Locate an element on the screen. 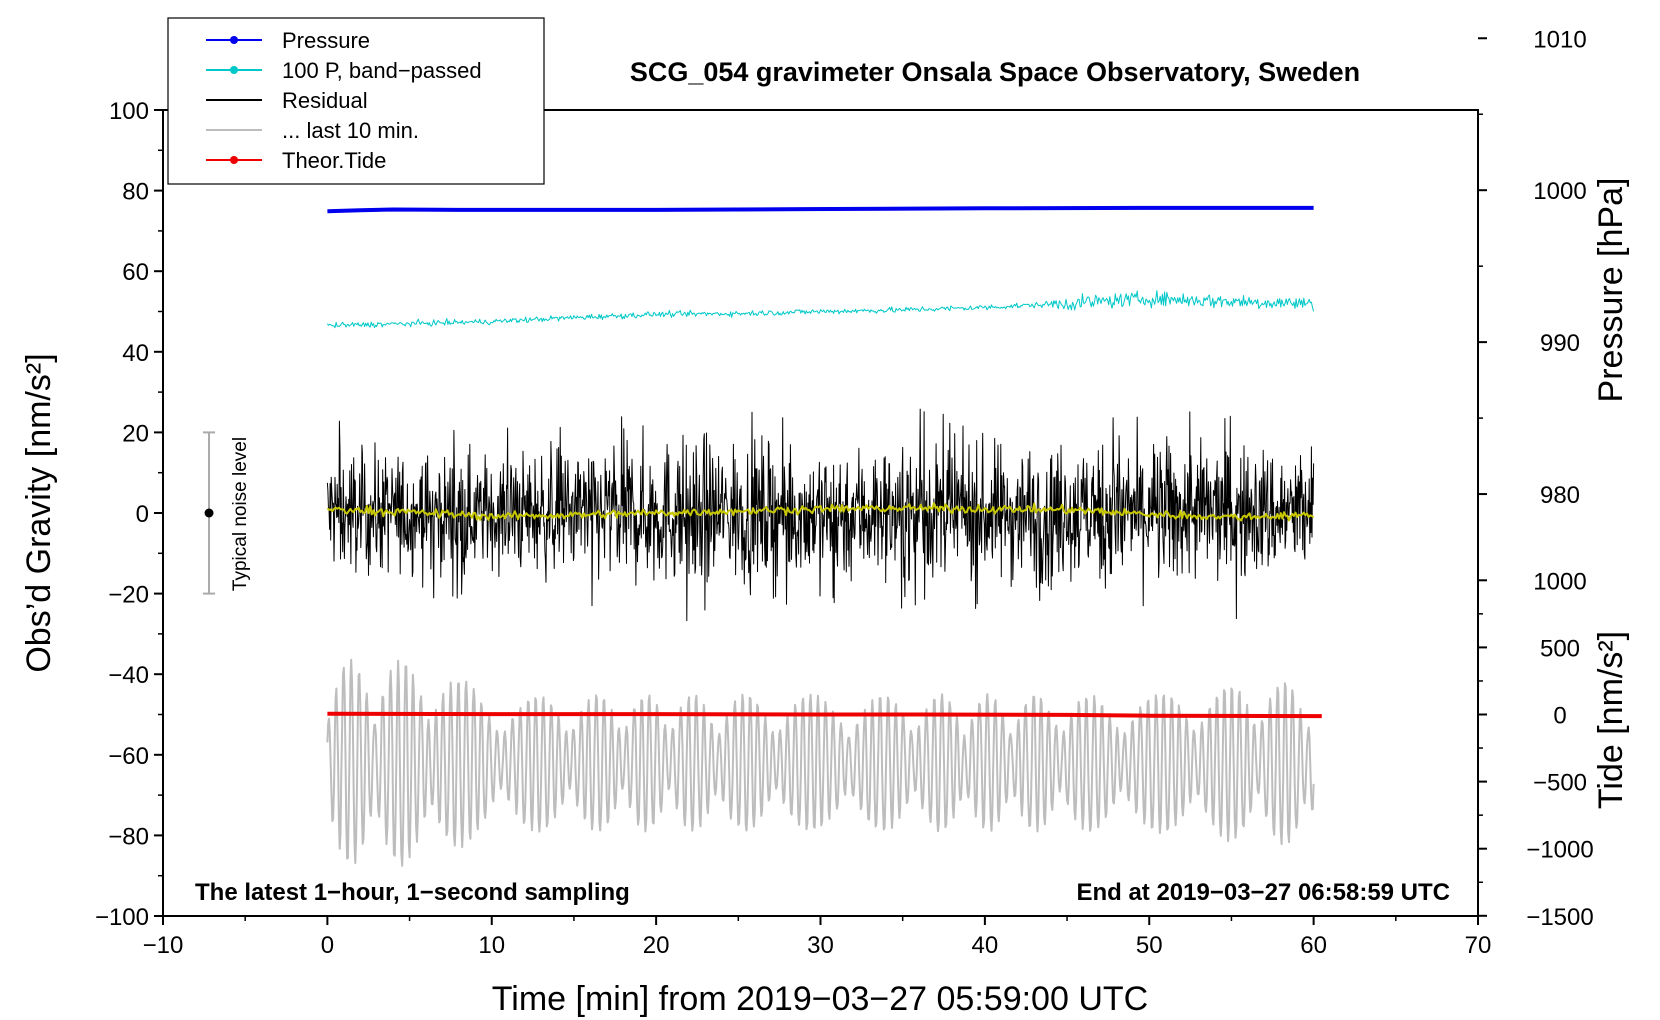 This screenshot has width=1660, height=1020. annotation-latest-hour: The latest 1−hour, 1−second sampling is located at coordinates (412, 892).